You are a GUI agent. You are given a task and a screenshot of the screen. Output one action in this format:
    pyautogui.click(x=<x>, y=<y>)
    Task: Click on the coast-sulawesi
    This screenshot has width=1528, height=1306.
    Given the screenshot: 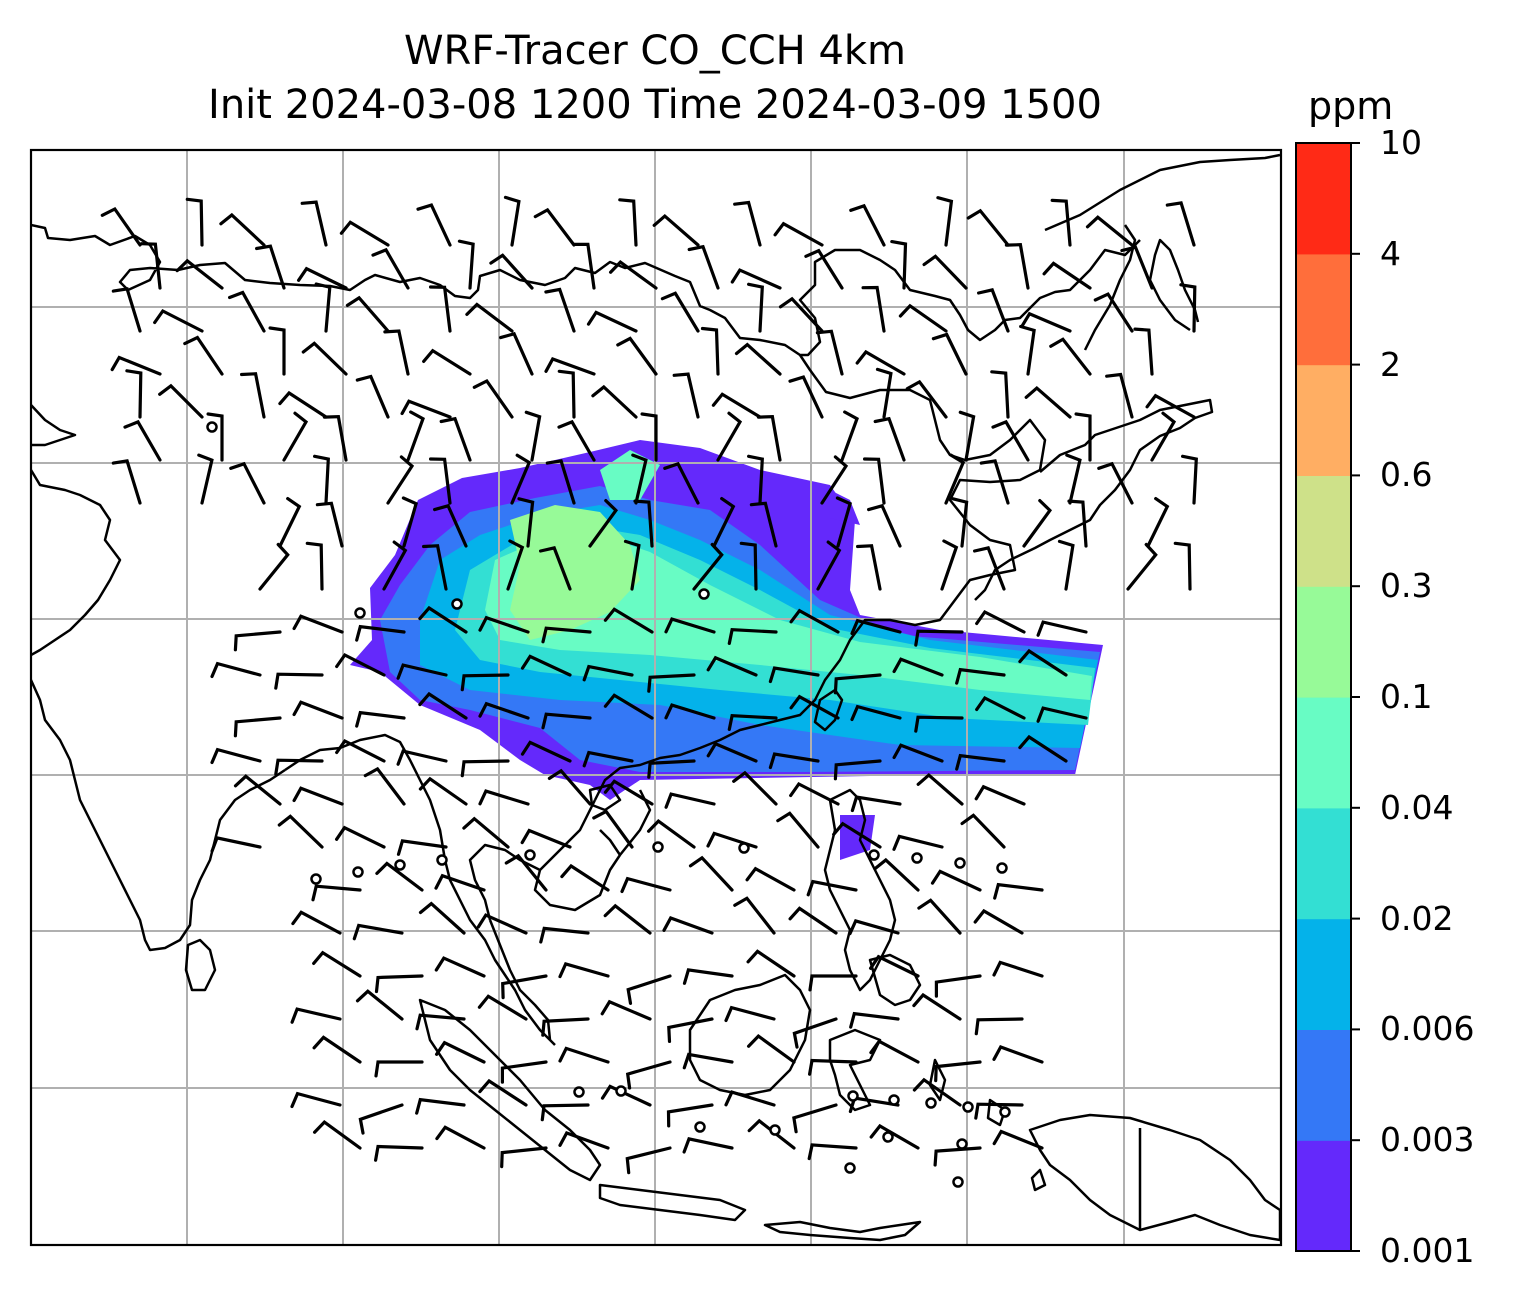 What is the action you would take?
    pyautogui.click(x=855, y=1070)
    